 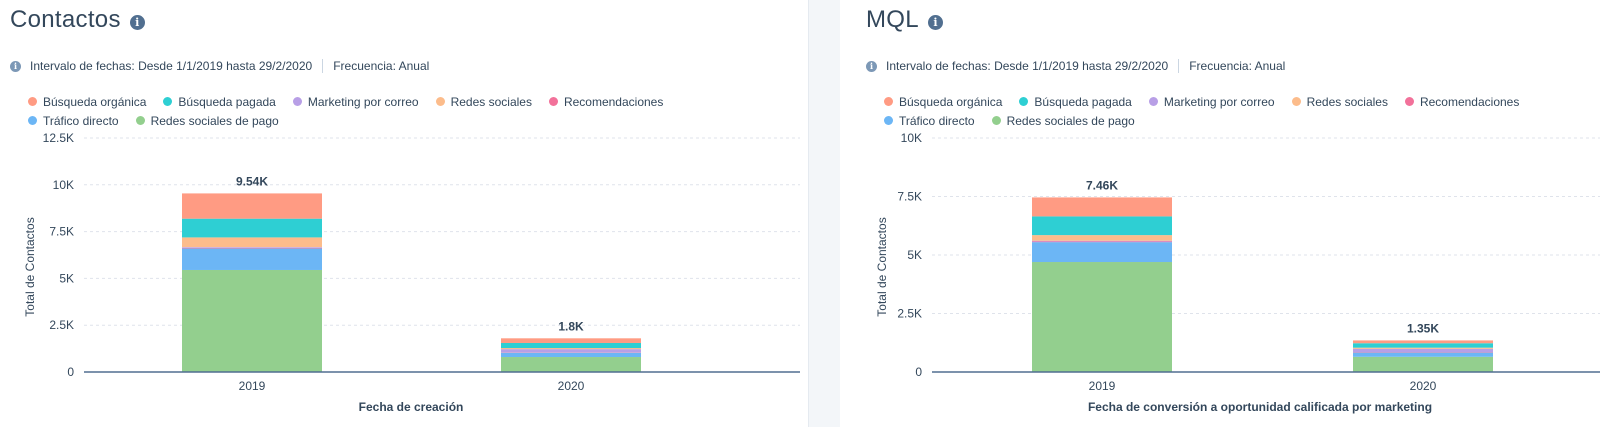 What do you see at coordinates (61, 232) in the screenshot?
I see `y-tick-label: 7.5K` at bounding box center [61, 232].